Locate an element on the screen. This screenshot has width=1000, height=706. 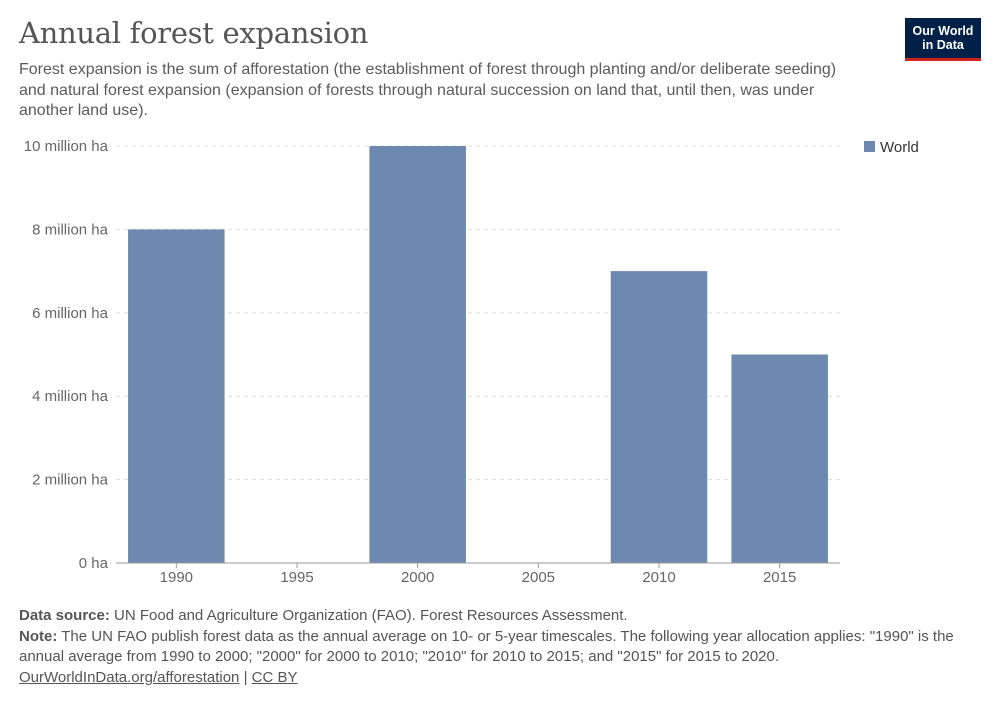
logo-accent-bar is located at coordinates (943, 59).